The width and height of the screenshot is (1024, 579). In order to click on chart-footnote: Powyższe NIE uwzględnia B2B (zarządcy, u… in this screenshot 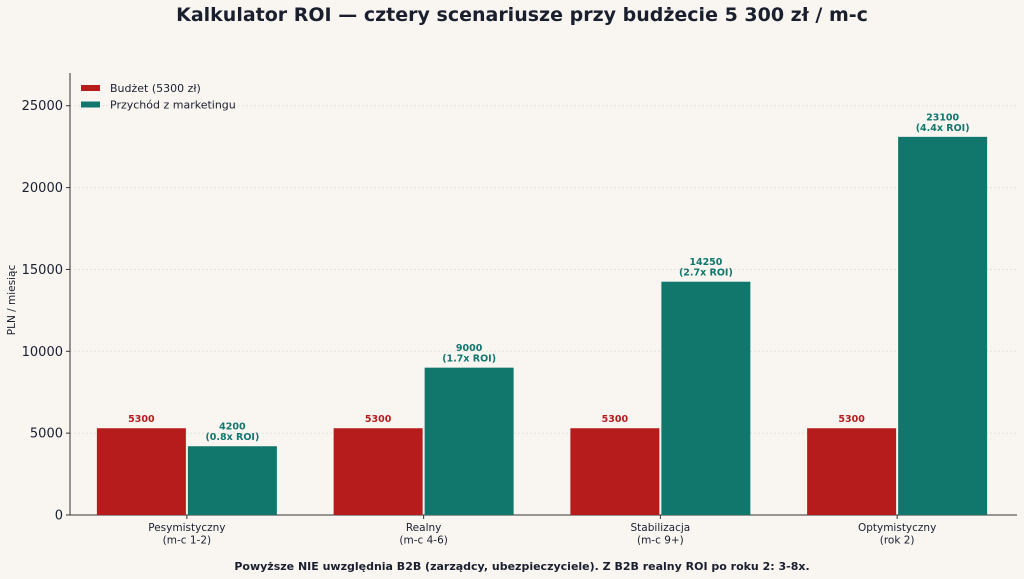, I will do `click(522, 566)`.